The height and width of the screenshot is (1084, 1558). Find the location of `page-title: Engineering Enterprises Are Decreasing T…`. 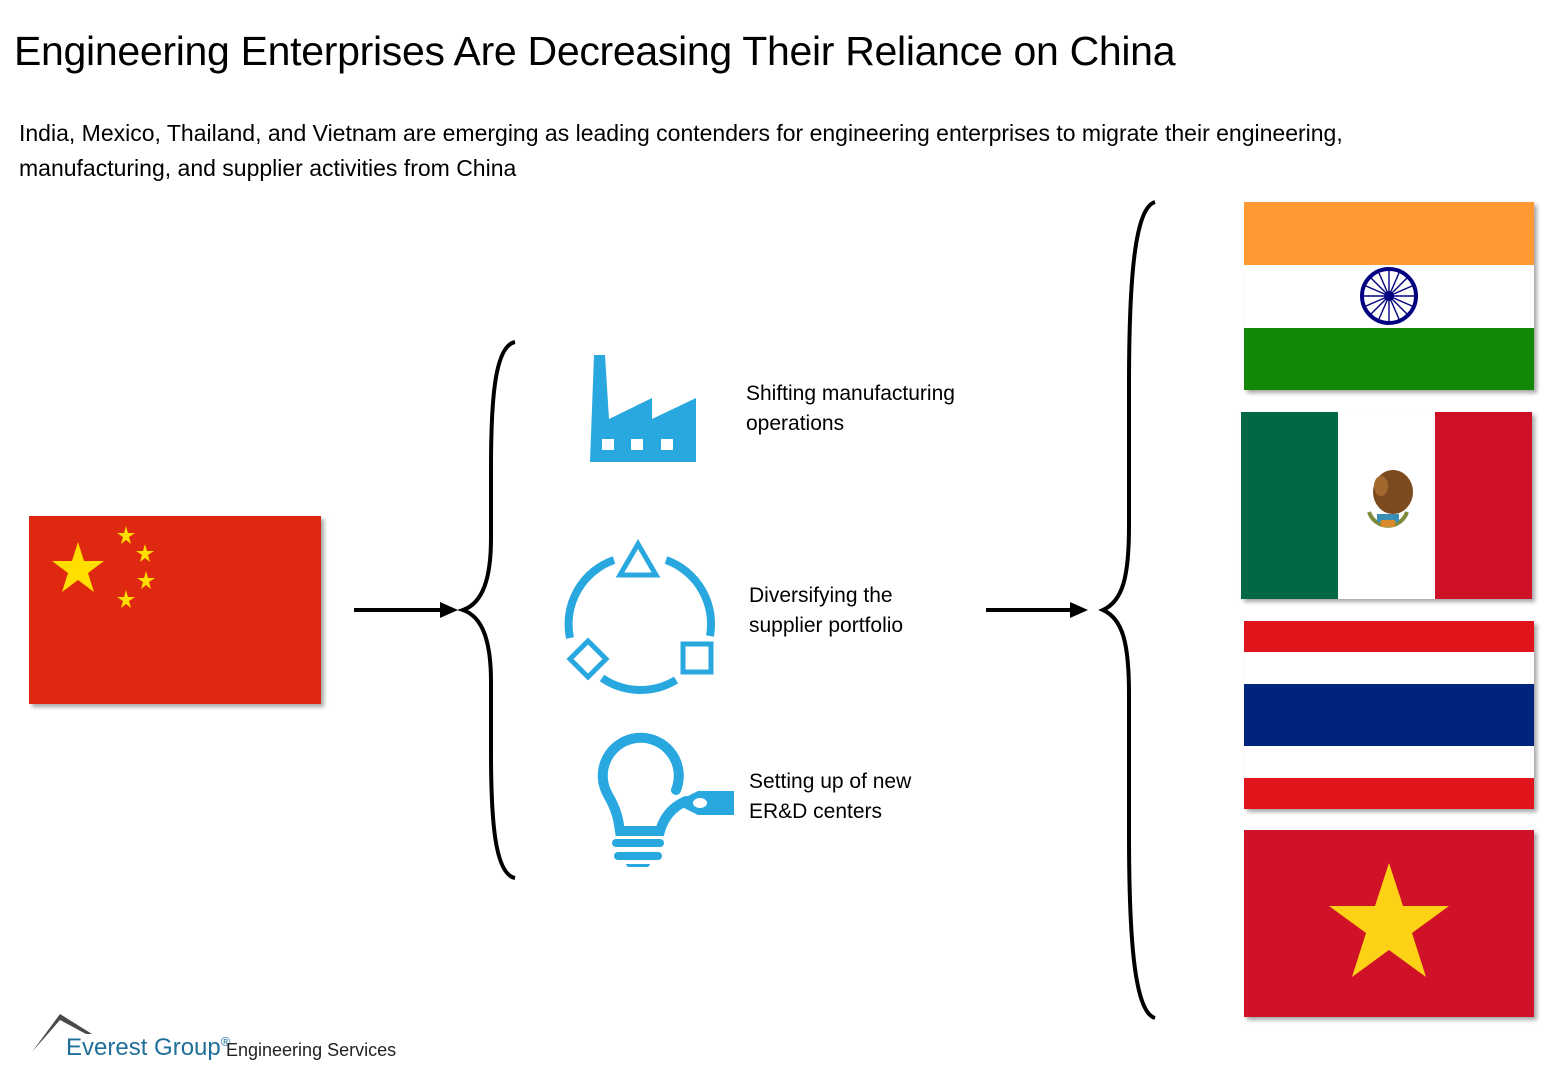

page-title: Engineering Enterprises Are Decreasing T… is located at coordinates (595, 51).